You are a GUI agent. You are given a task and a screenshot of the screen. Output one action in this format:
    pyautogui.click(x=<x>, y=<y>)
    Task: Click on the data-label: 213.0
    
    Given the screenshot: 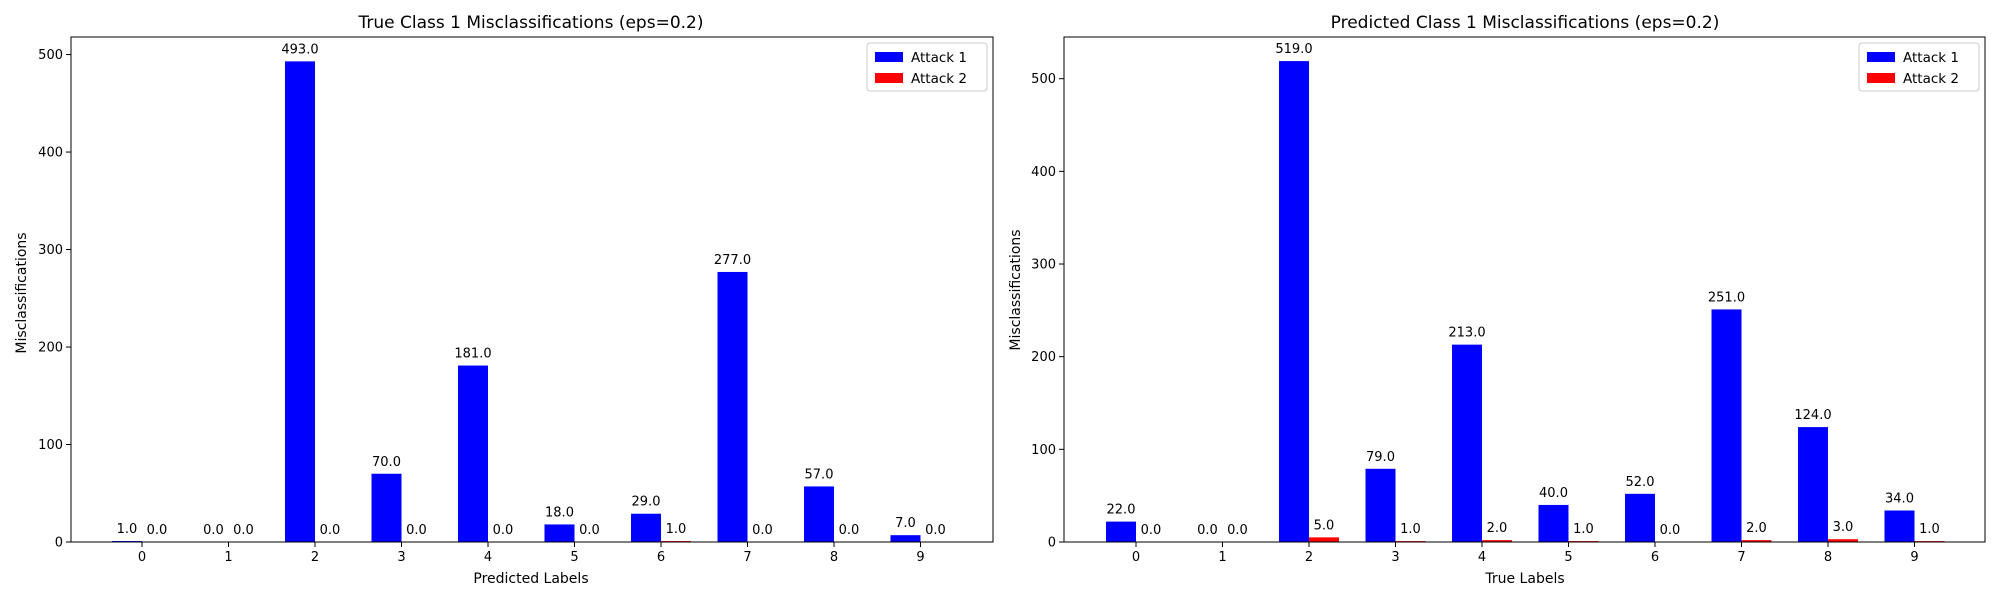 What is the action you would take?
    pyautogui.click(x=1466, y=333)
    